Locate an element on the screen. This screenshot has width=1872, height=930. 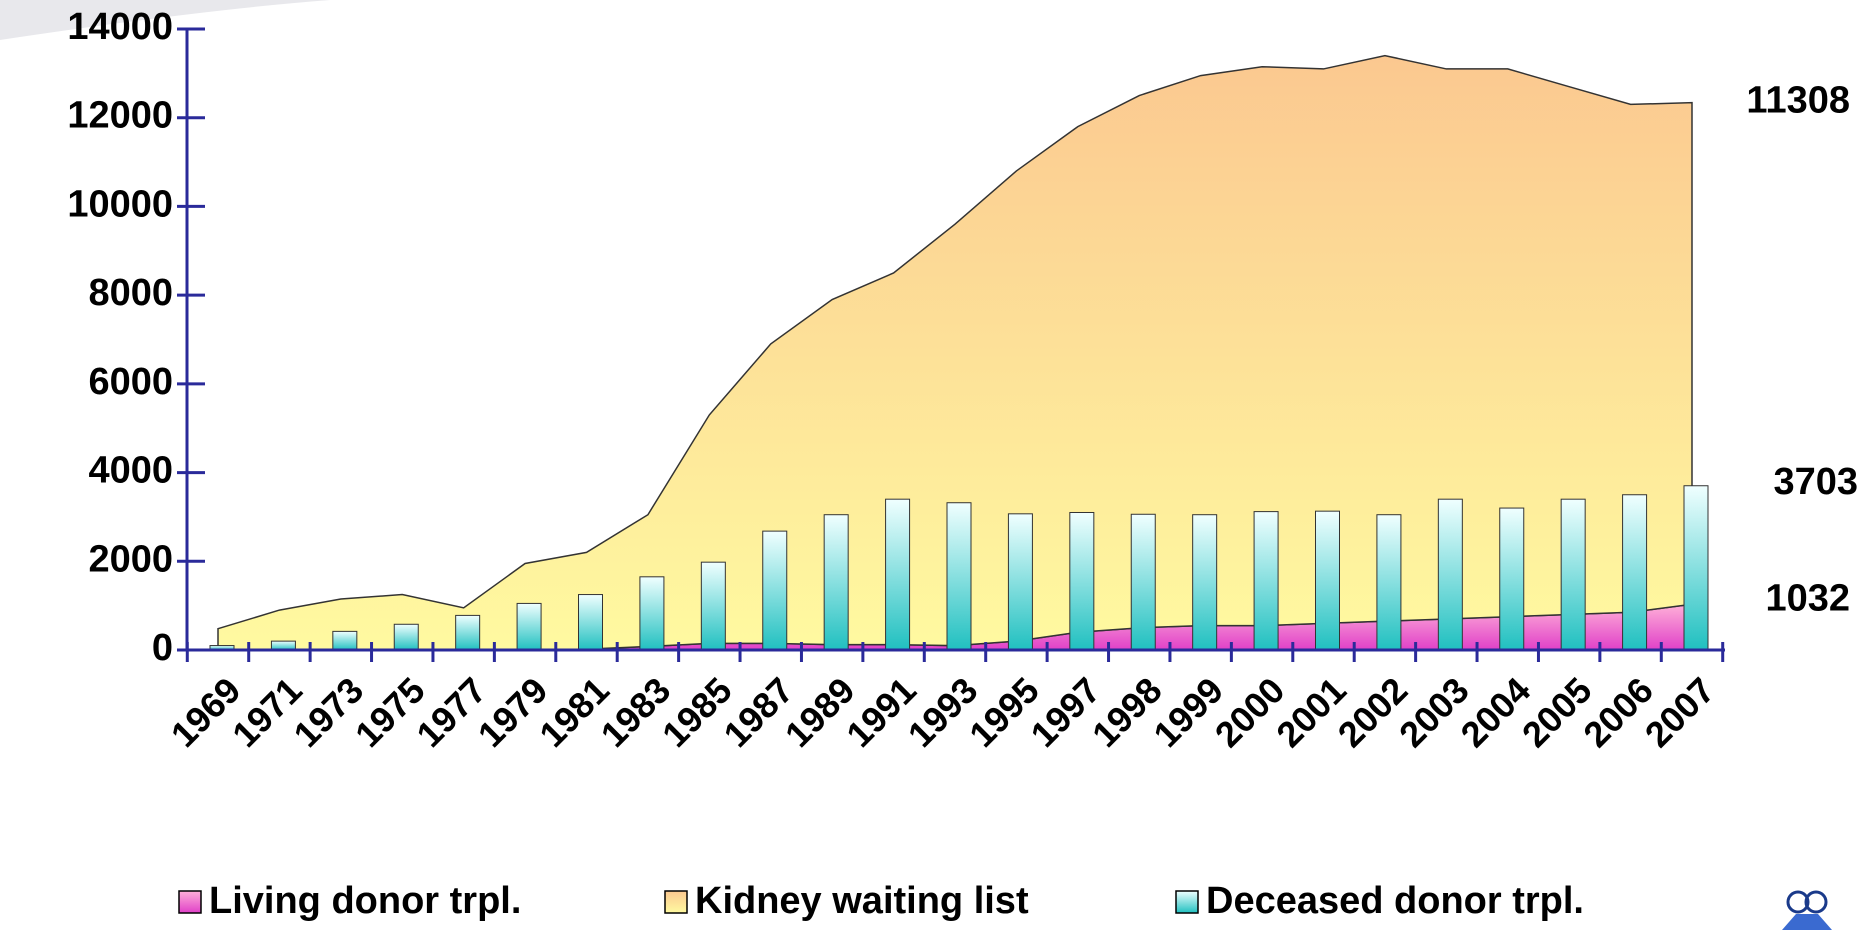
legend-item: Kidney waiting list is located at coordinates (846, 901).